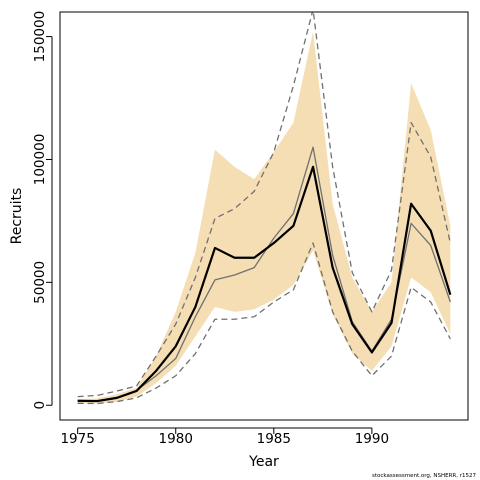  What do you see at coordinates (40, 405) in the screenshot?
I see `y-tick-label: 0` at bounding box center [40, 405].